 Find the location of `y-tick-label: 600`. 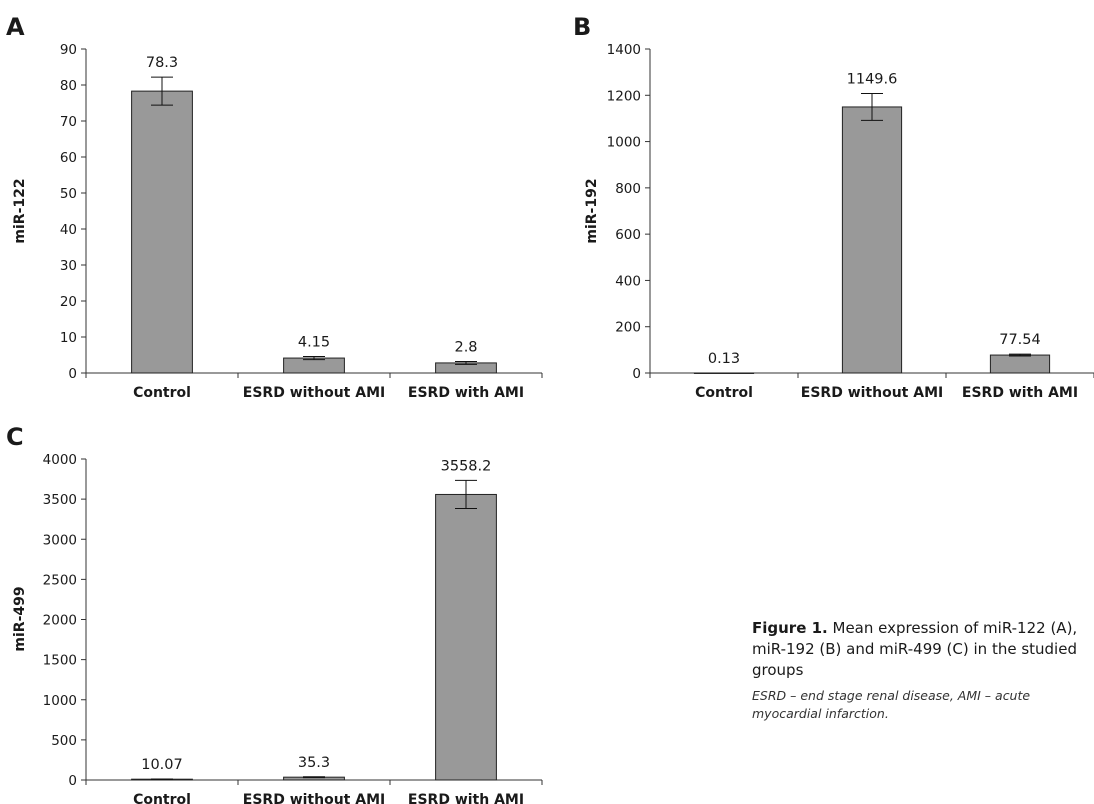

y-tick-label: 600 is located at coordinates (628, 235).